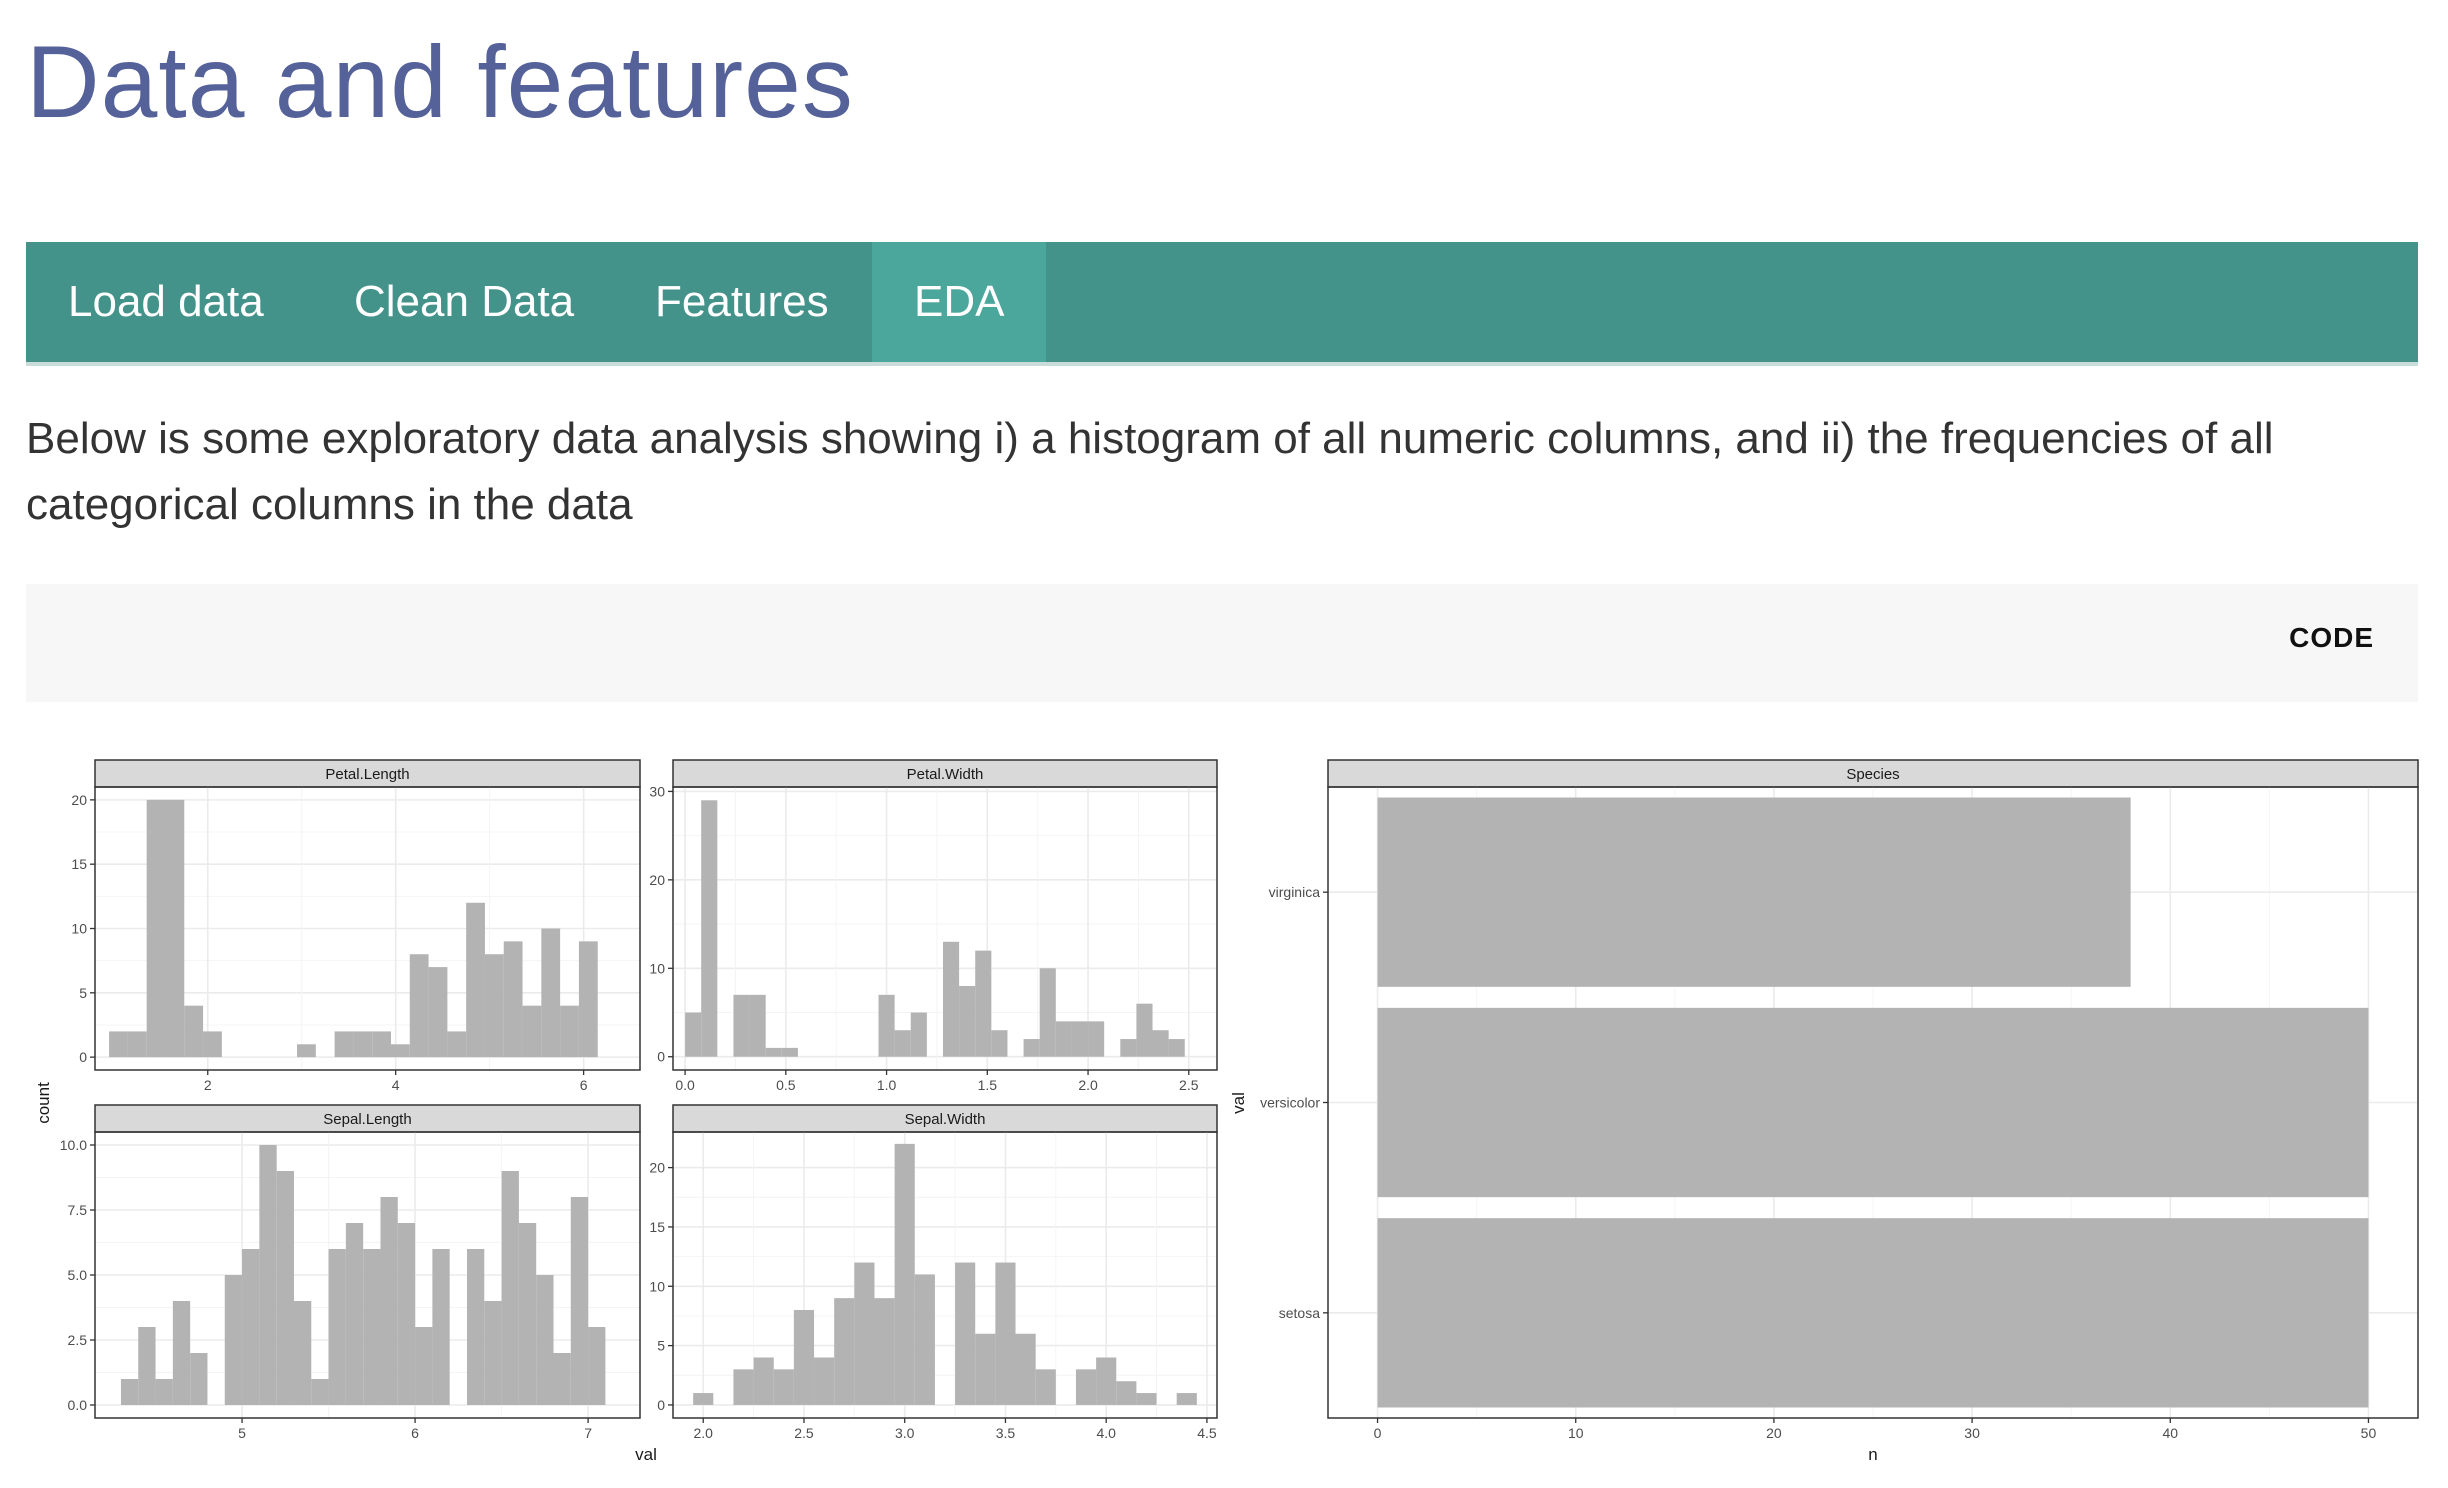 Image resolution: width=2448 pixels, height=1488 pixels. What do you see at coordinates (1872, 1454) in the screenshot?
I see `x-axis-title: n` at bounding box center [1872, 1454].